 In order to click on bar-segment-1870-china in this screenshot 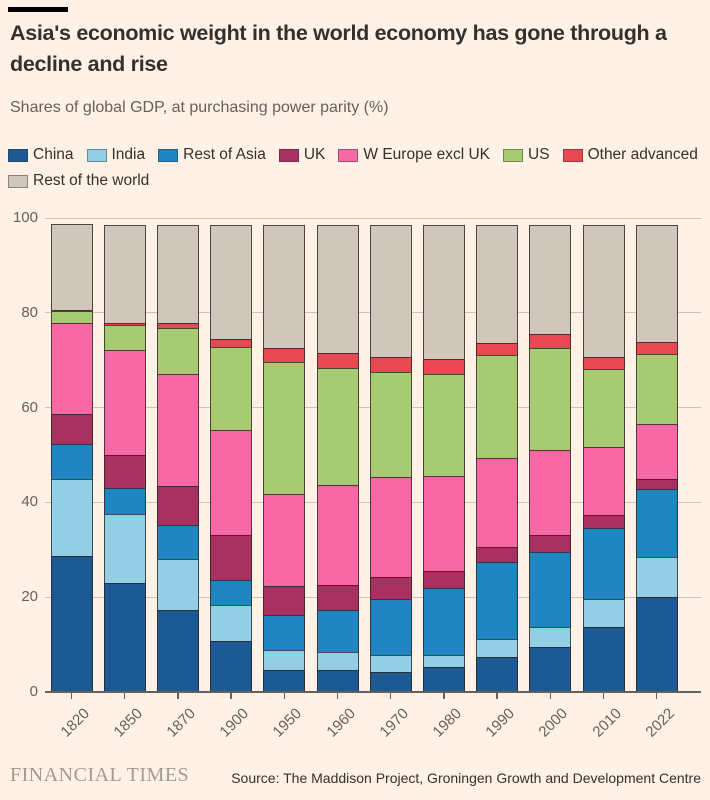, I will do `click(177, 651)`.